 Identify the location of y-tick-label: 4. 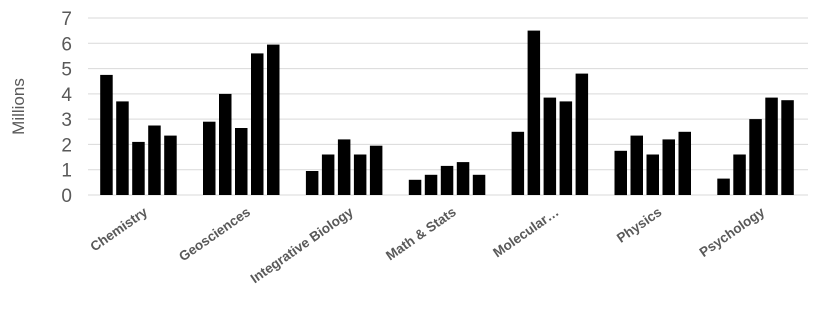
(66, 95).